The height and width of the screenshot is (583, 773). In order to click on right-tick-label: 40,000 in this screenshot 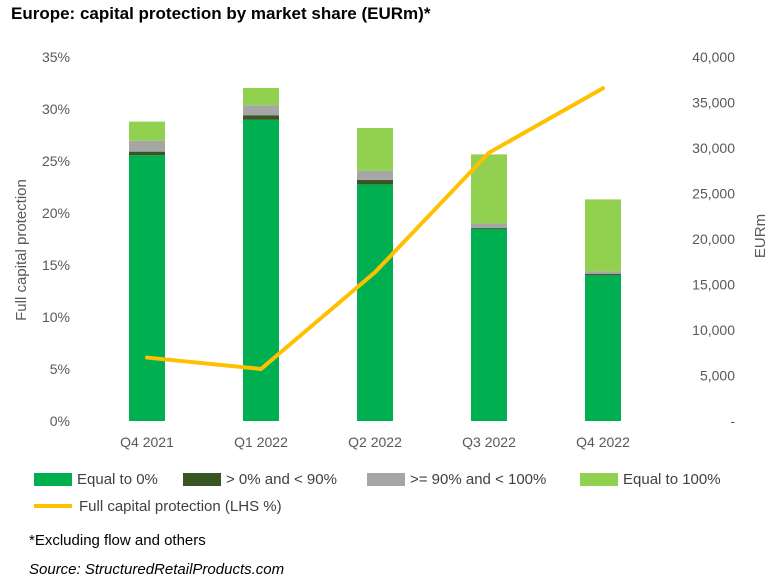, I will do `click(713, 57)`.